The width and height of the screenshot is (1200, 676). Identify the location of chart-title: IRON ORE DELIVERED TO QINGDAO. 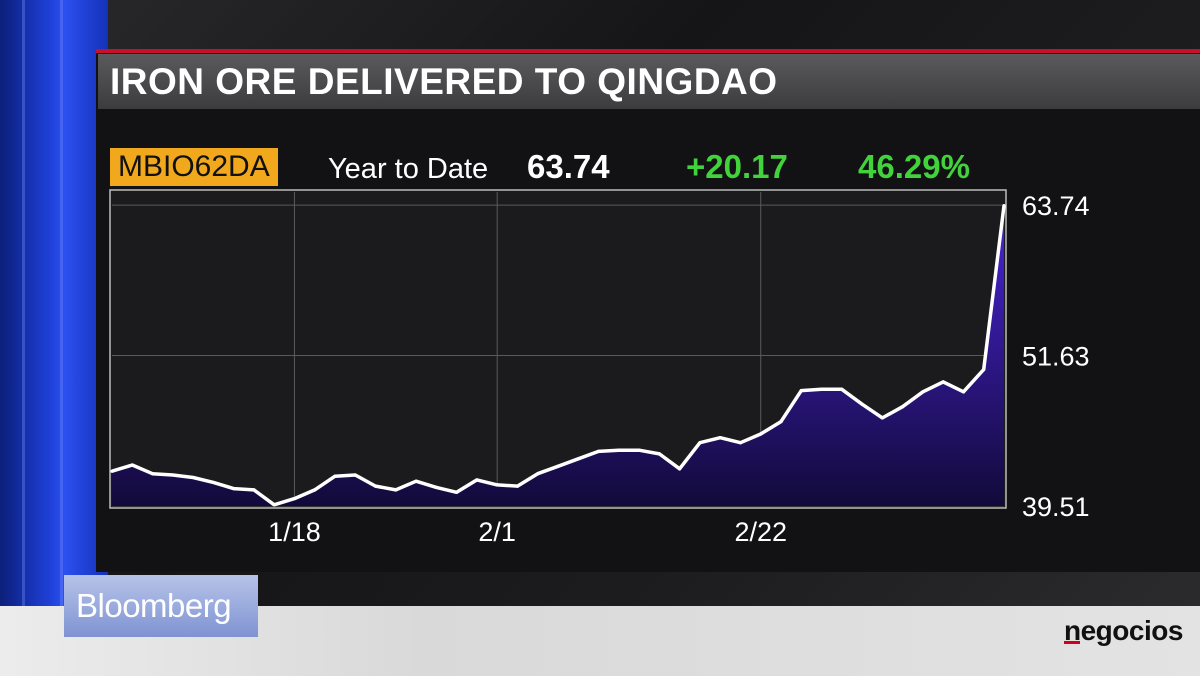
(444, 81).